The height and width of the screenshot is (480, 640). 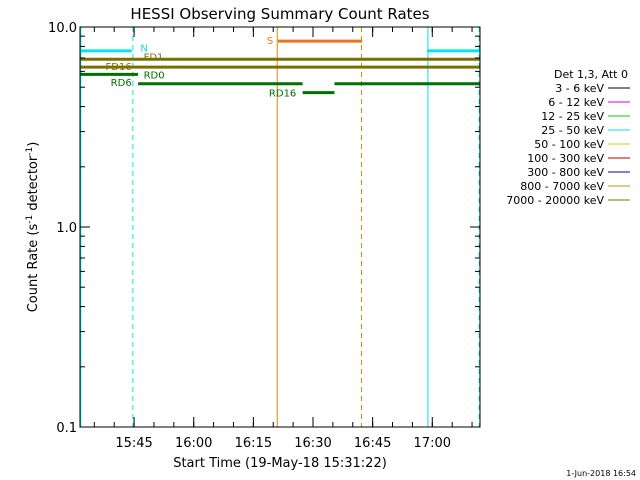 I want to click on flag-label-fd16: FD16, so click(x=119, y=67).